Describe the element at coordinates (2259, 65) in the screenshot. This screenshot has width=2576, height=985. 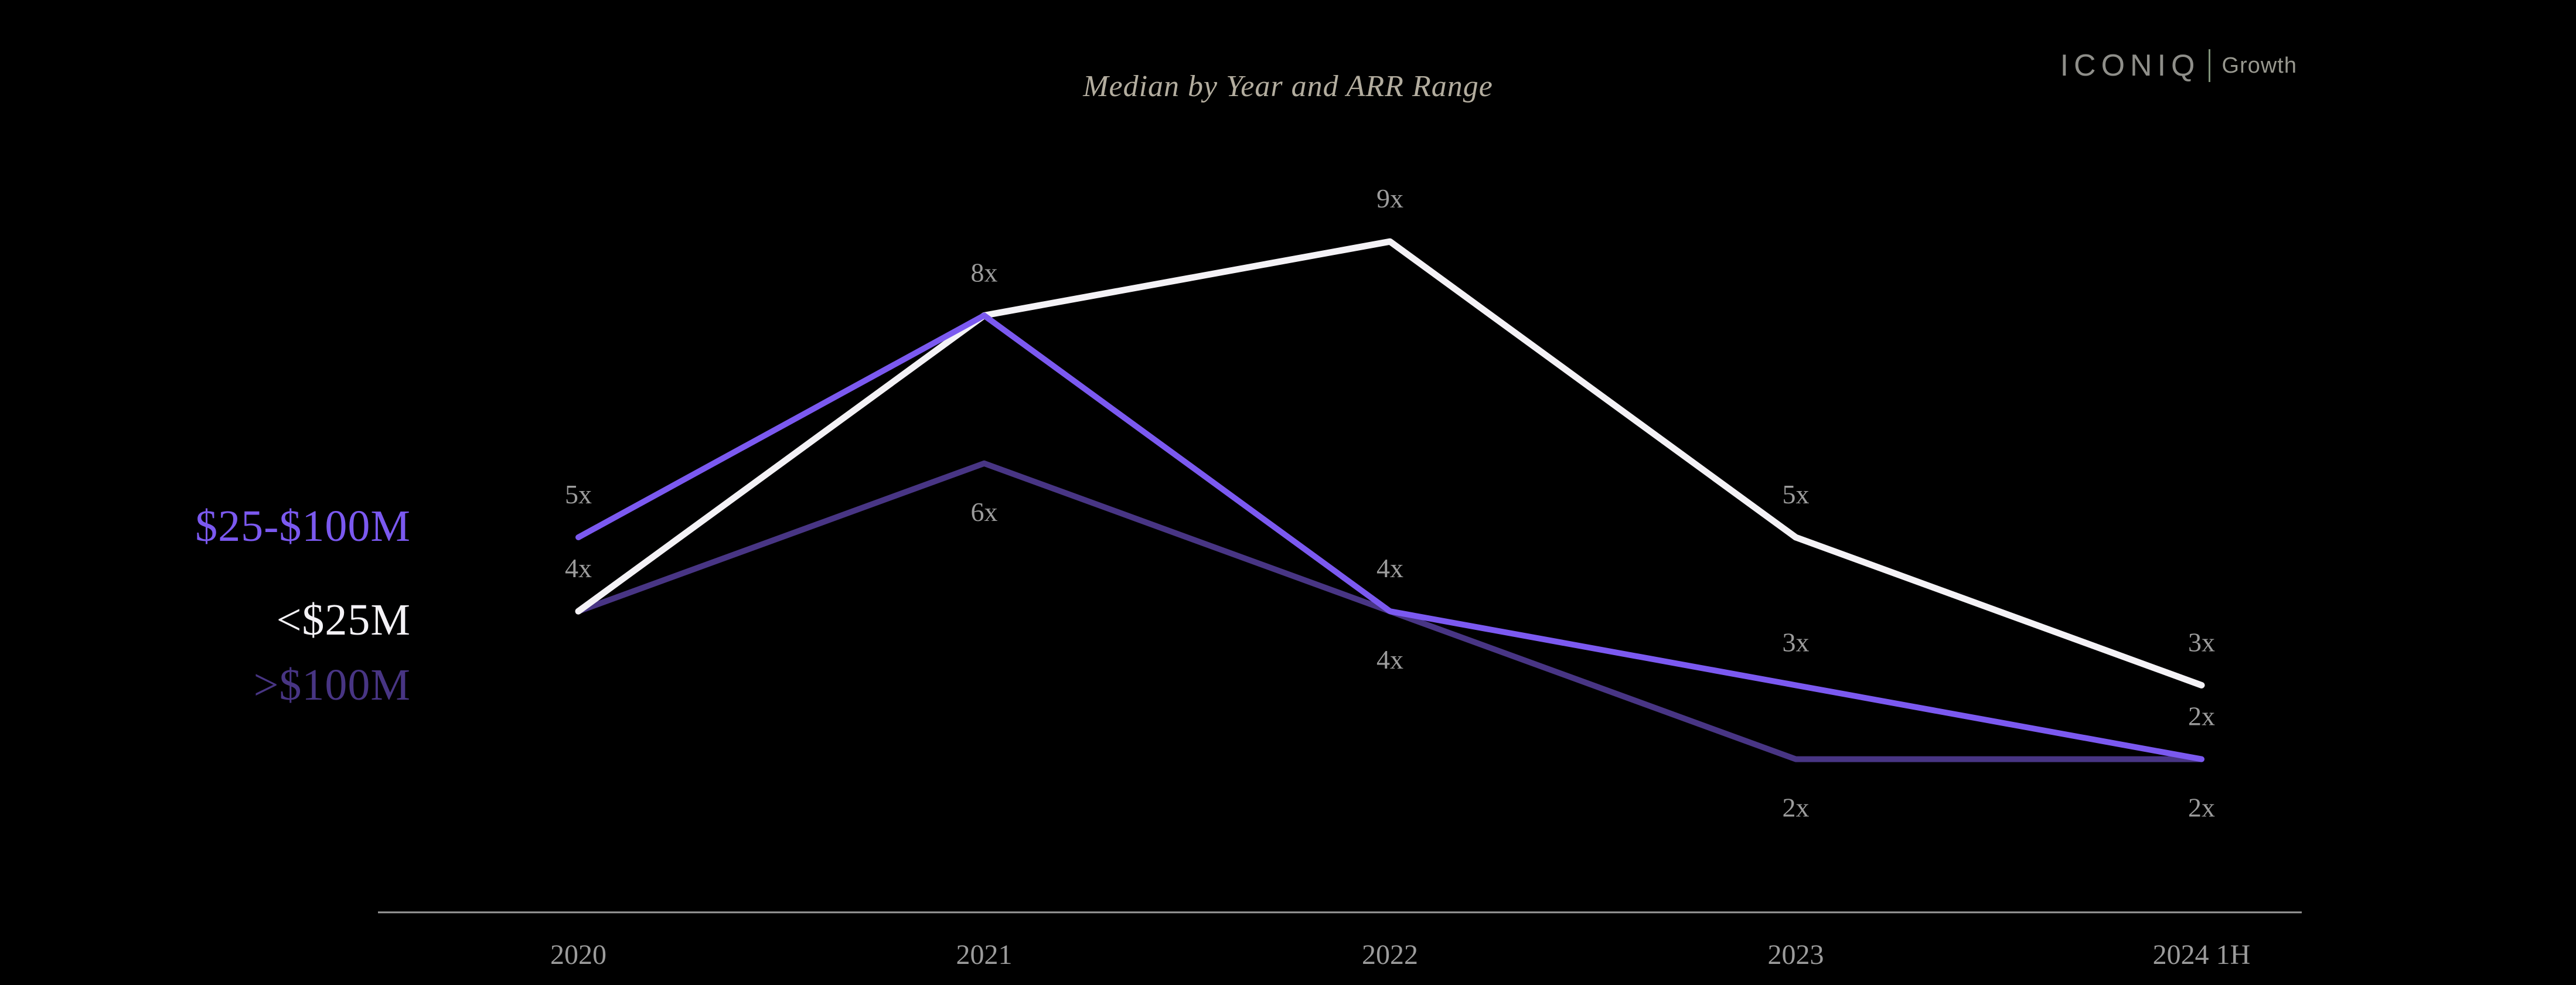
I see `growth-wordmark: Growth` at that location.